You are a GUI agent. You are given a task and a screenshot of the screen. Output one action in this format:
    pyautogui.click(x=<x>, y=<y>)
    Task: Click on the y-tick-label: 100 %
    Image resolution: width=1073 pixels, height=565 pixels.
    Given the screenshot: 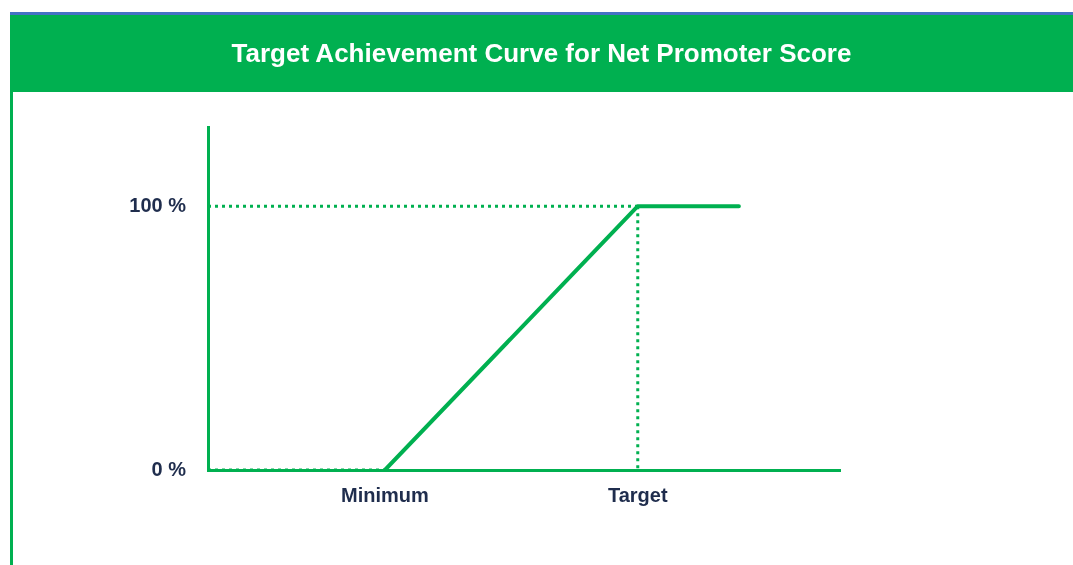 What is the action you would take?
    pyautogui.click(x=158, y=204)
    